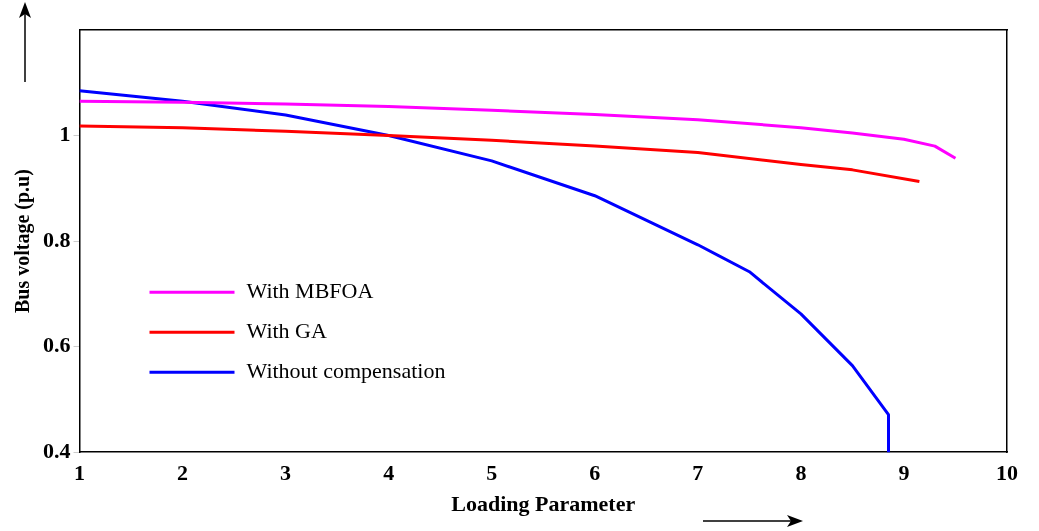 The image size is (1039, 531). I want to click on x-tick-label: 8, so click(801, 473).